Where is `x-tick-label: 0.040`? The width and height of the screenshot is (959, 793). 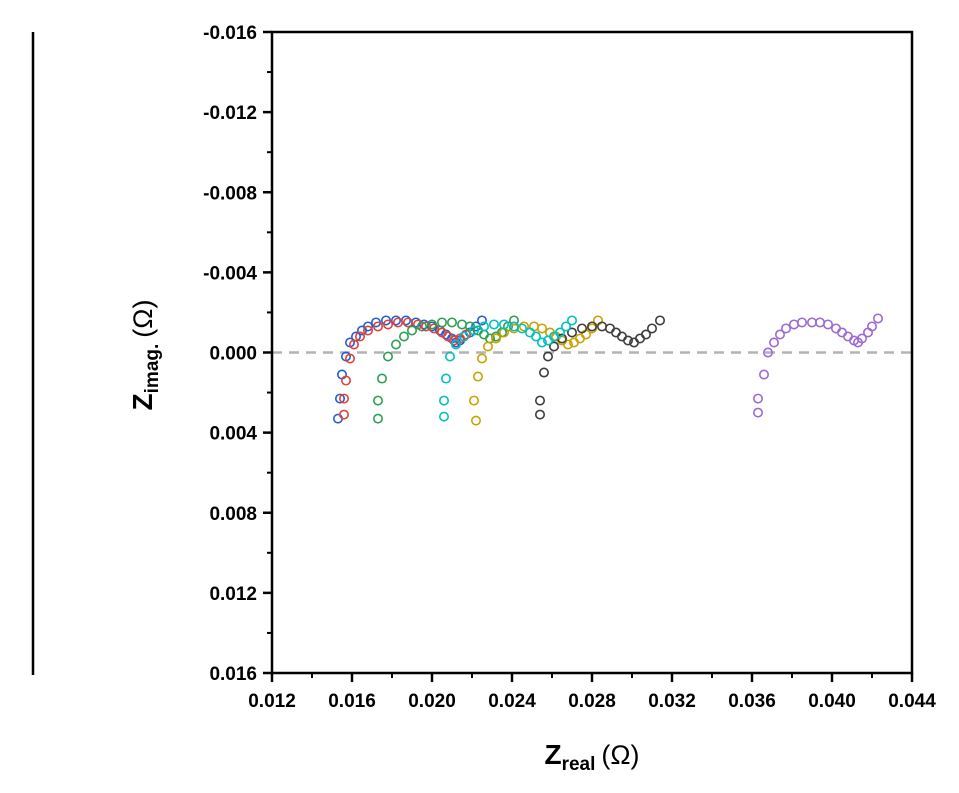 x-tick-label: 0.040 is located at coordinates (832, 701).